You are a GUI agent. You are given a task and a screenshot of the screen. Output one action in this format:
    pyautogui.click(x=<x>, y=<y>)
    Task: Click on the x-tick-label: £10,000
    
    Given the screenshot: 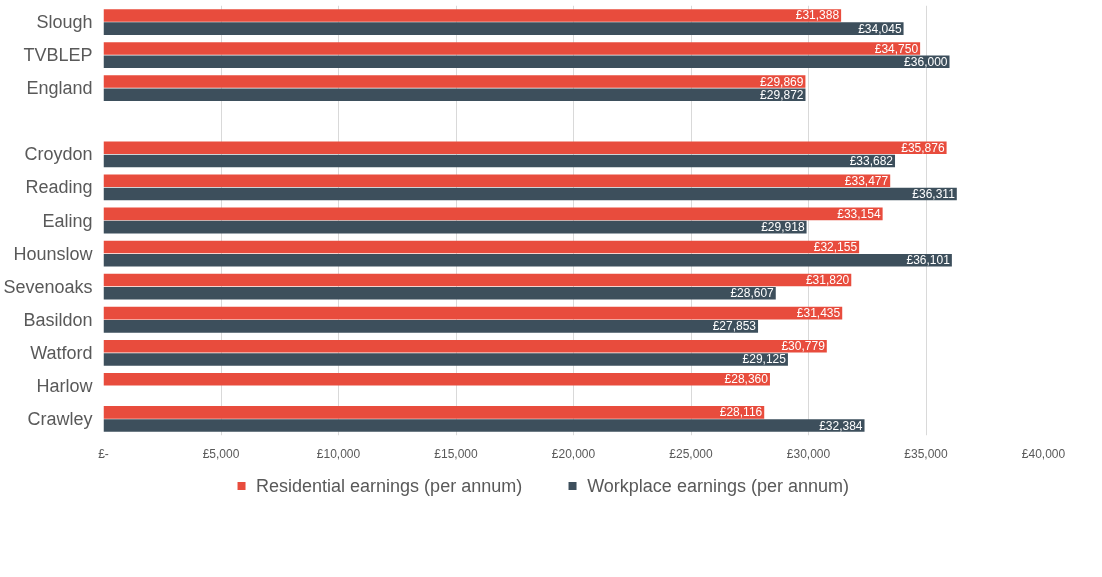 What is the action you would take?
    pyautogui.click(x=338, y=453)
    